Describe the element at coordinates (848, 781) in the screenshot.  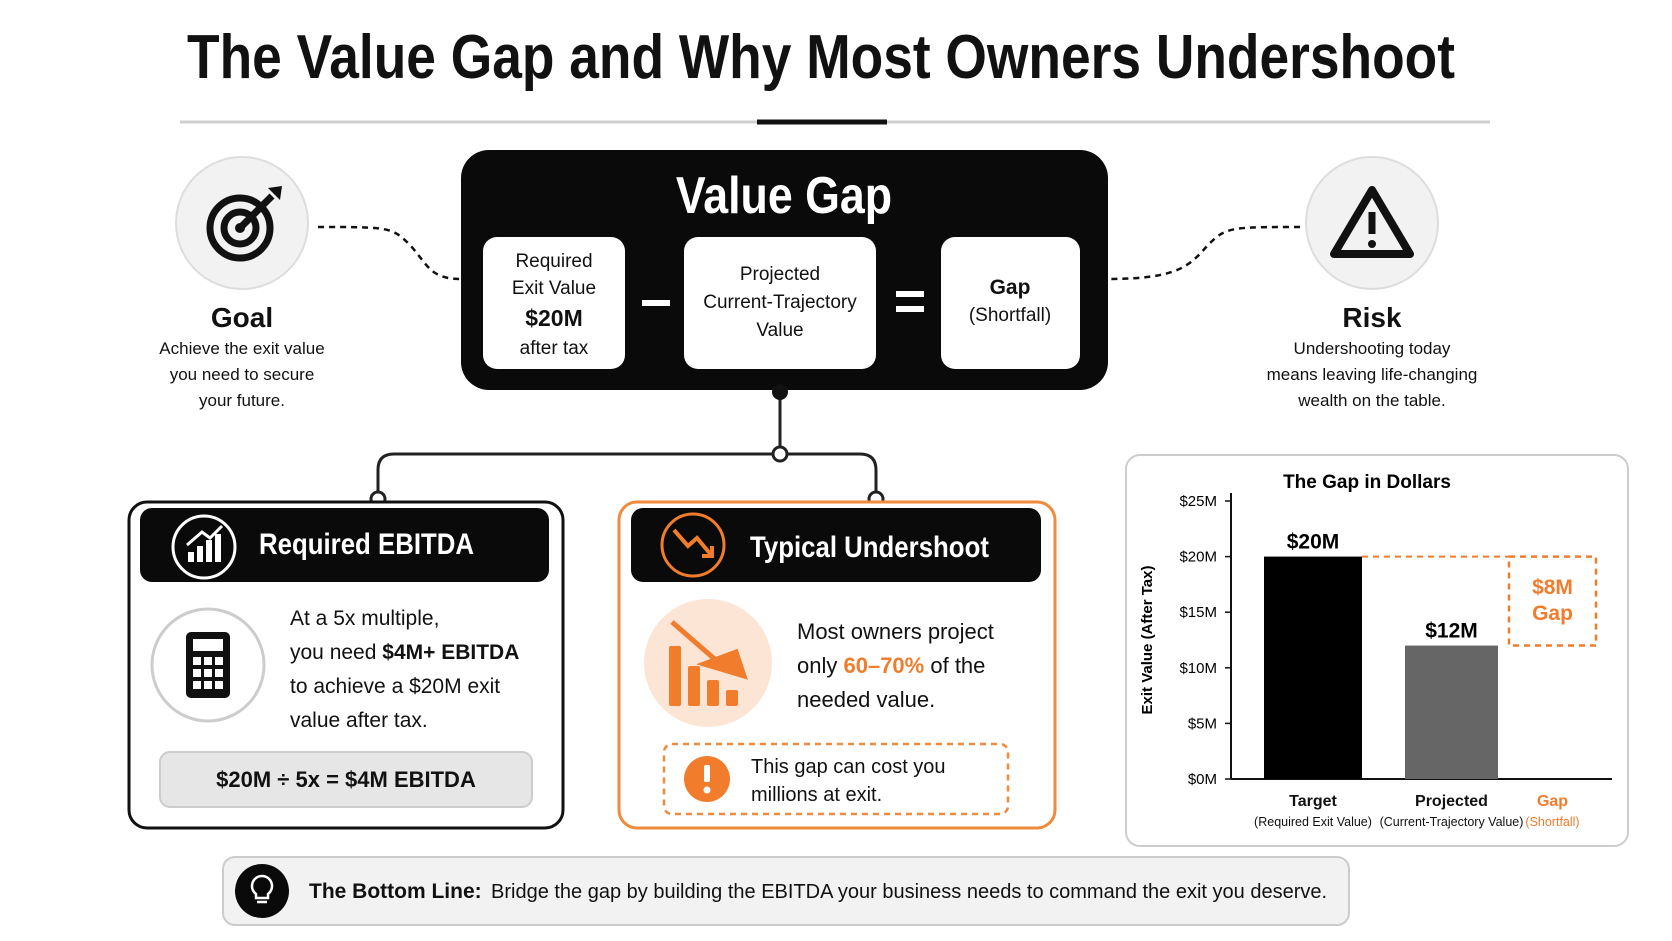
I see `warning-text: This gap can cost you millions at exit.` at that location.